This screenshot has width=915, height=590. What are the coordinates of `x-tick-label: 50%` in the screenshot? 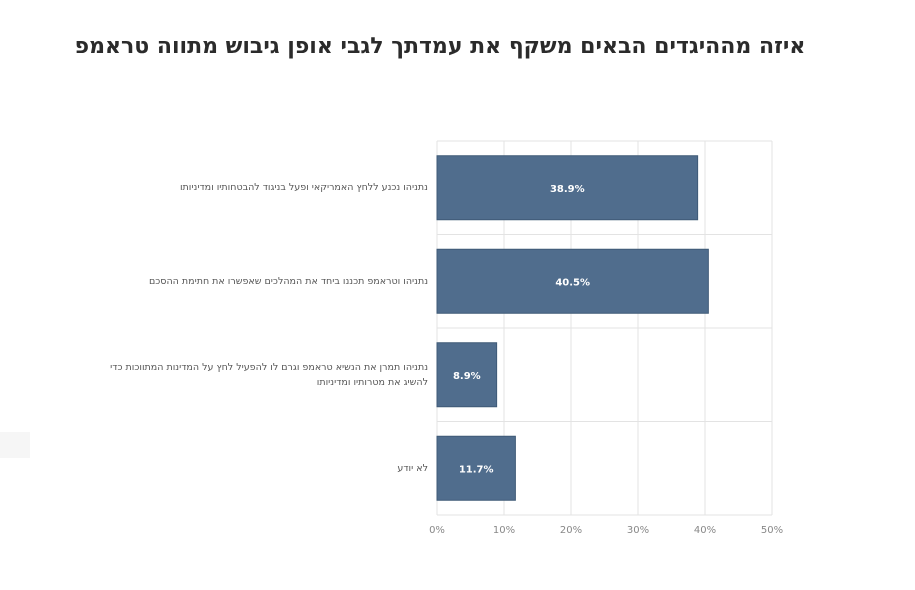 It's located at (772, 530).